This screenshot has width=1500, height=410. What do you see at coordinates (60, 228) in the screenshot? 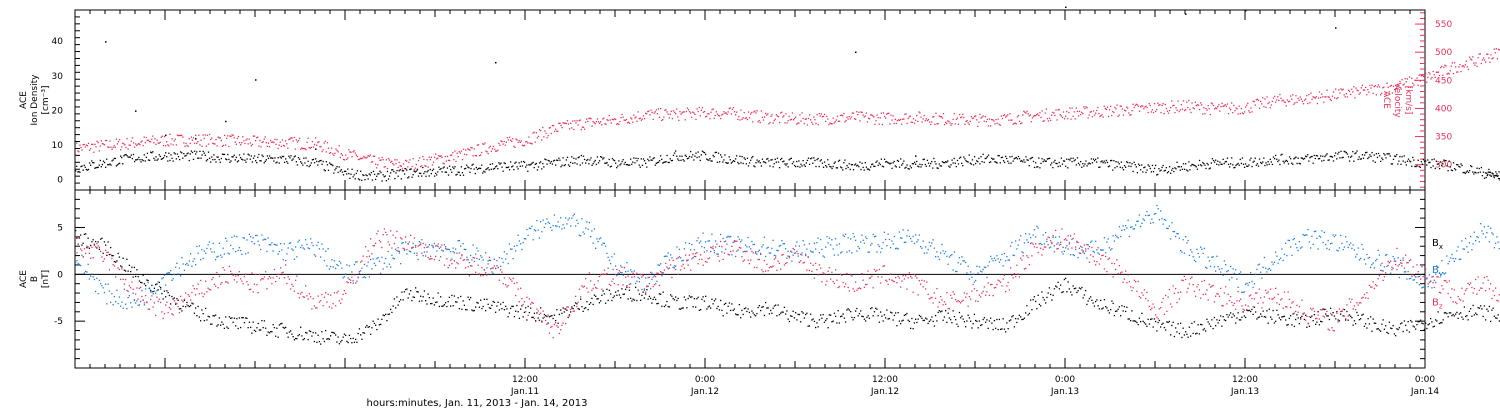
I see `b-tick-label: 5` at bounding box center [60, 228].